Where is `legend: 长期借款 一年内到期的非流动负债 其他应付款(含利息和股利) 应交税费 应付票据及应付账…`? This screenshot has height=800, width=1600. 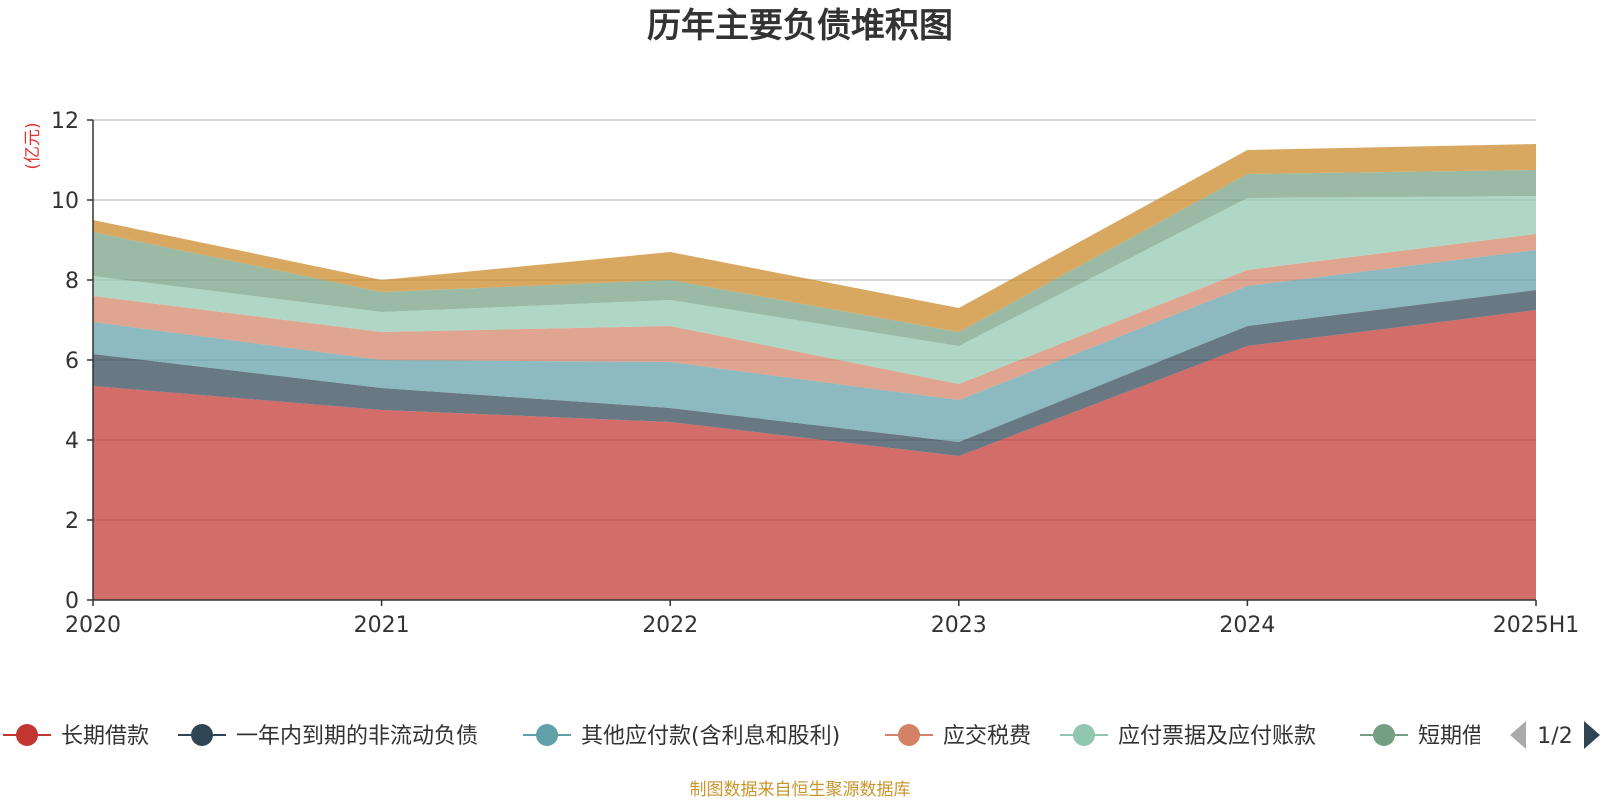 legend: 长期借款 一年内到期的非流动负债 其他应付款(含利息和股利) 应交税费 应付票据及应付账… is located at coordinates (754, 736).